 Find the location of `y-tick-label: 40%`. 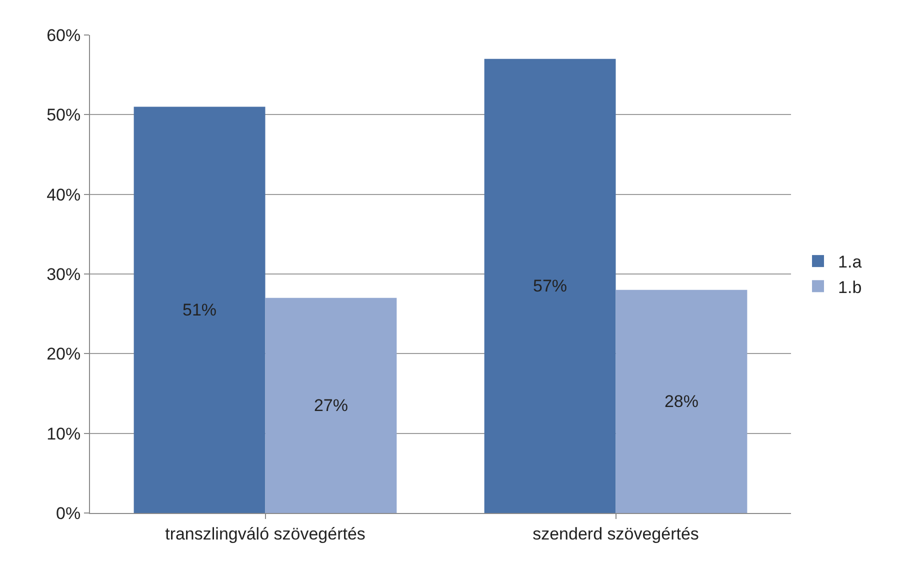

y-tick-label: 40% is located at coordinates (63, 194).